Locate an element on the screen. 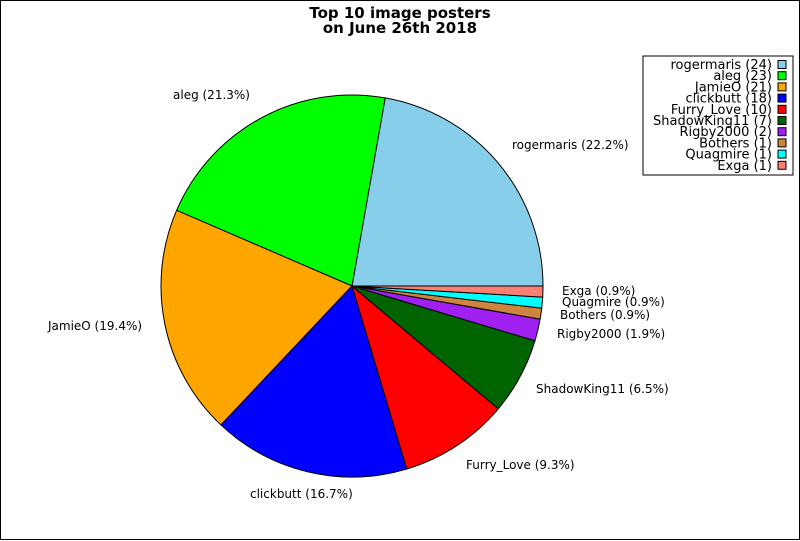 The width and height of the screenshot is (800, 541). legend-label-quagmire: Quagmire (1) is located at coordinates (728, 155).